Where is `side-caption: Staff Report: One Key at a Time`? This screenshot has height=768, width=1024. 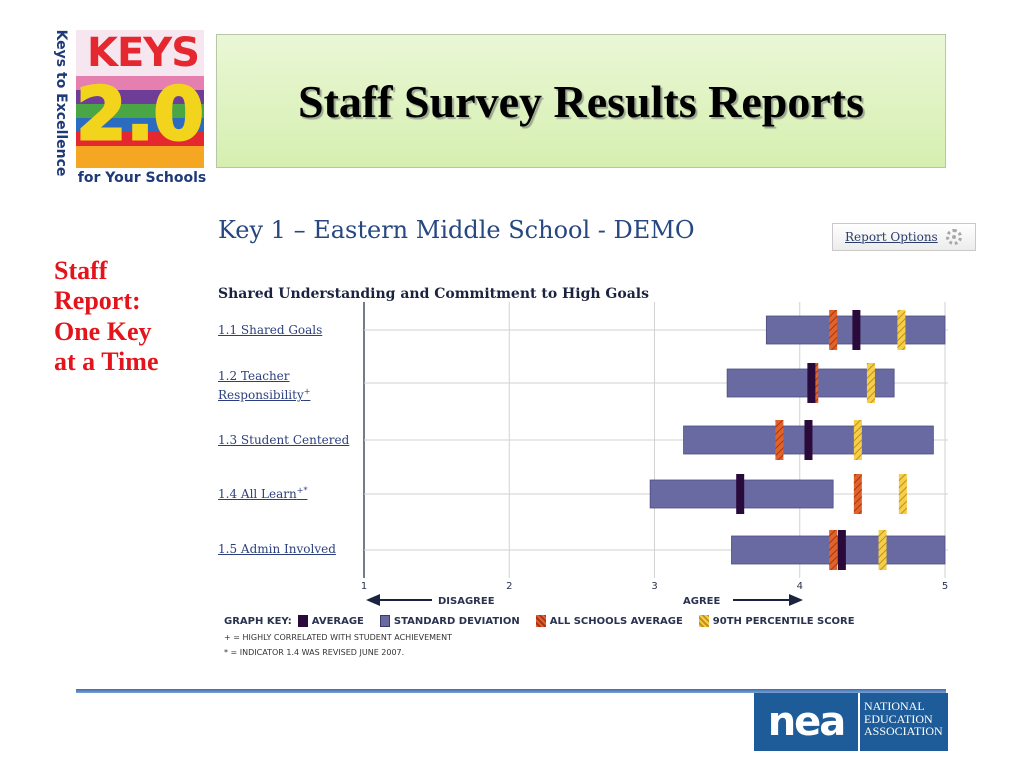
side-caption: Staff Report: One Key at a Time is located at coordinates (129, 317).